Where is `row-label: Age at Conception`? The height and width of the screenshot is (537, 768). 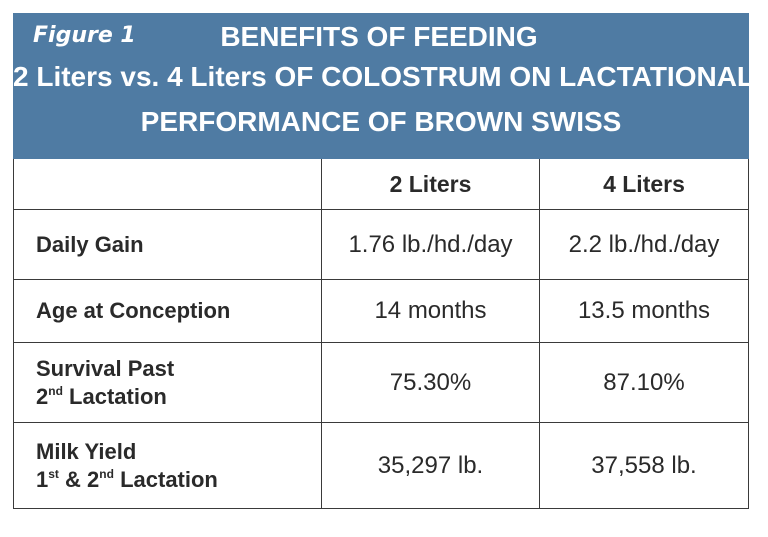 row-label: Age at Conception is located at coordinates (133, 310).